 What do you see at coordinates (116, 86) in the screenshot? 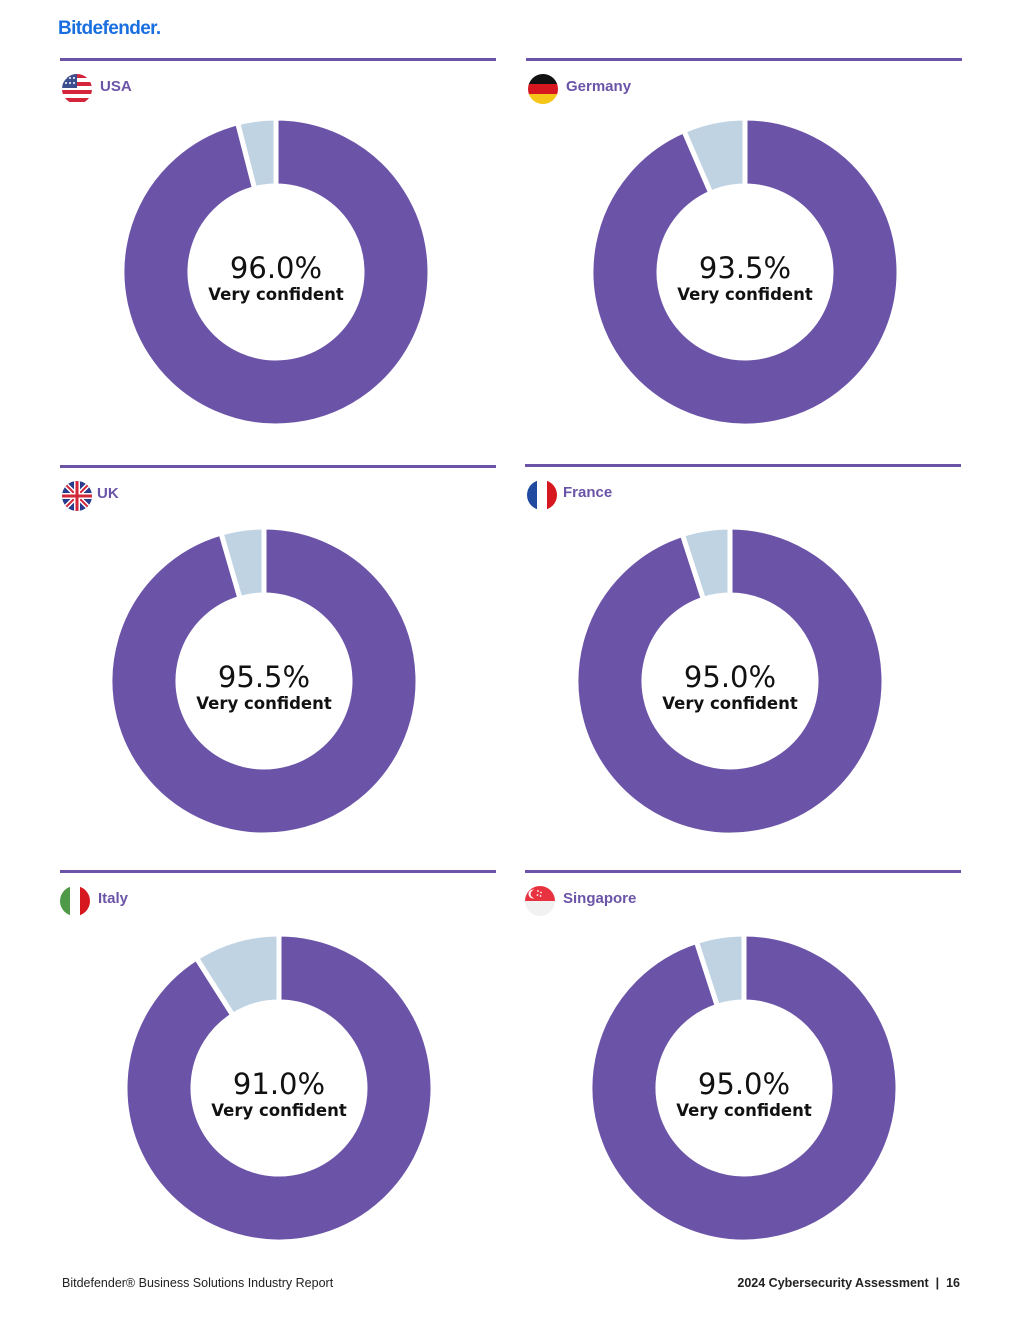
I see `country-name: USA` at bounding box center [116, 86].